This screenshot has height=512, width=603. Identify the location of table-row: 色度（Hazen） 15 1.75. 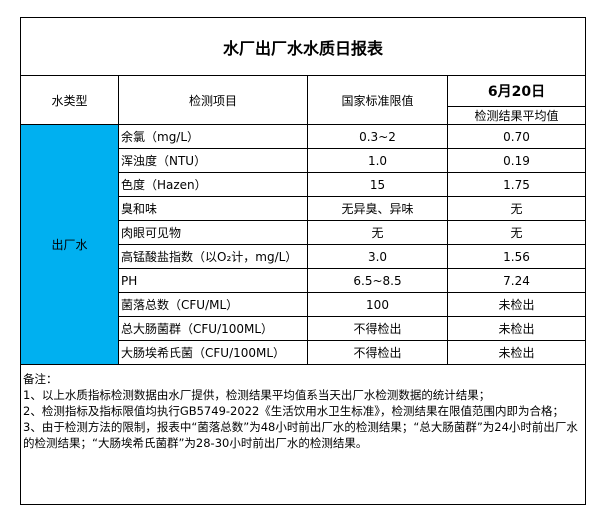
(304, 184).